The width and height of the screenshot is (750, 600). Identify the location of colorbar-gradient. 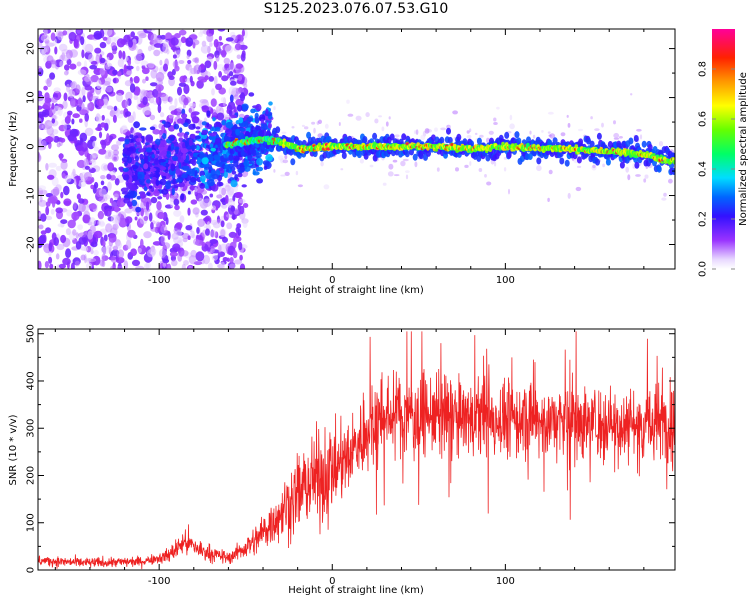
(723, 149).